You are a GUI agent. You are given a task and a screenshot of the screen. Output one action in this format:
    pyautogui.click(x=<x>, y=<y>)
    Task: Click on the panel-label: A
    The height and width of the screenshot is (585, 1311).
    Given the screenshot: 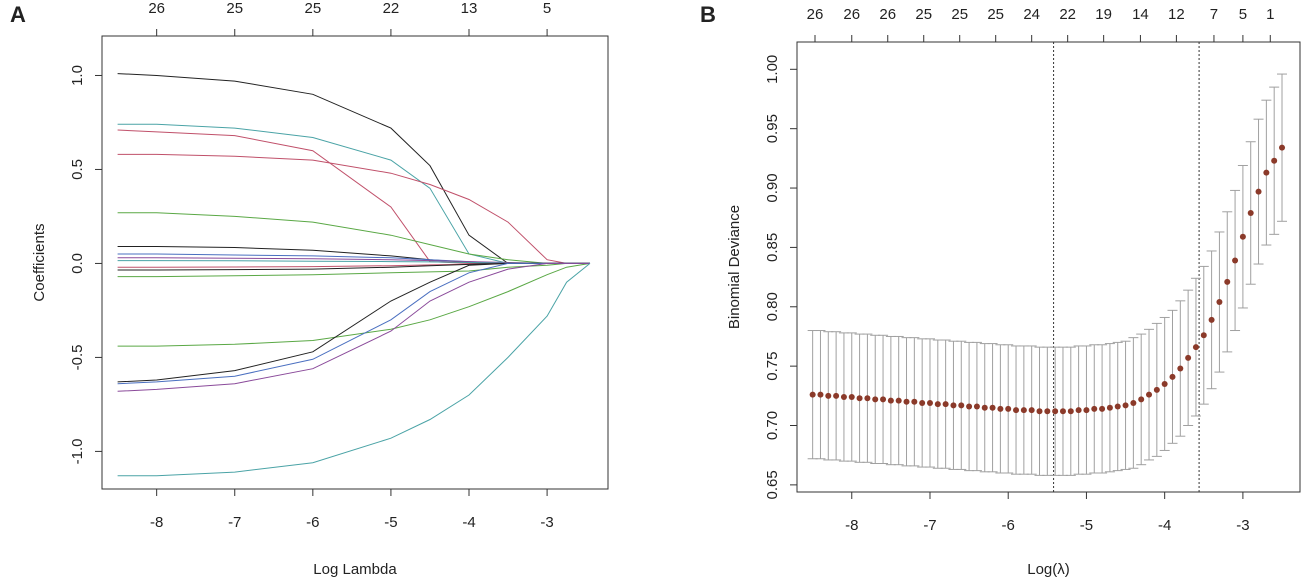 What is the action you would take?
    pyautogui.click(x=18, y=14)
    